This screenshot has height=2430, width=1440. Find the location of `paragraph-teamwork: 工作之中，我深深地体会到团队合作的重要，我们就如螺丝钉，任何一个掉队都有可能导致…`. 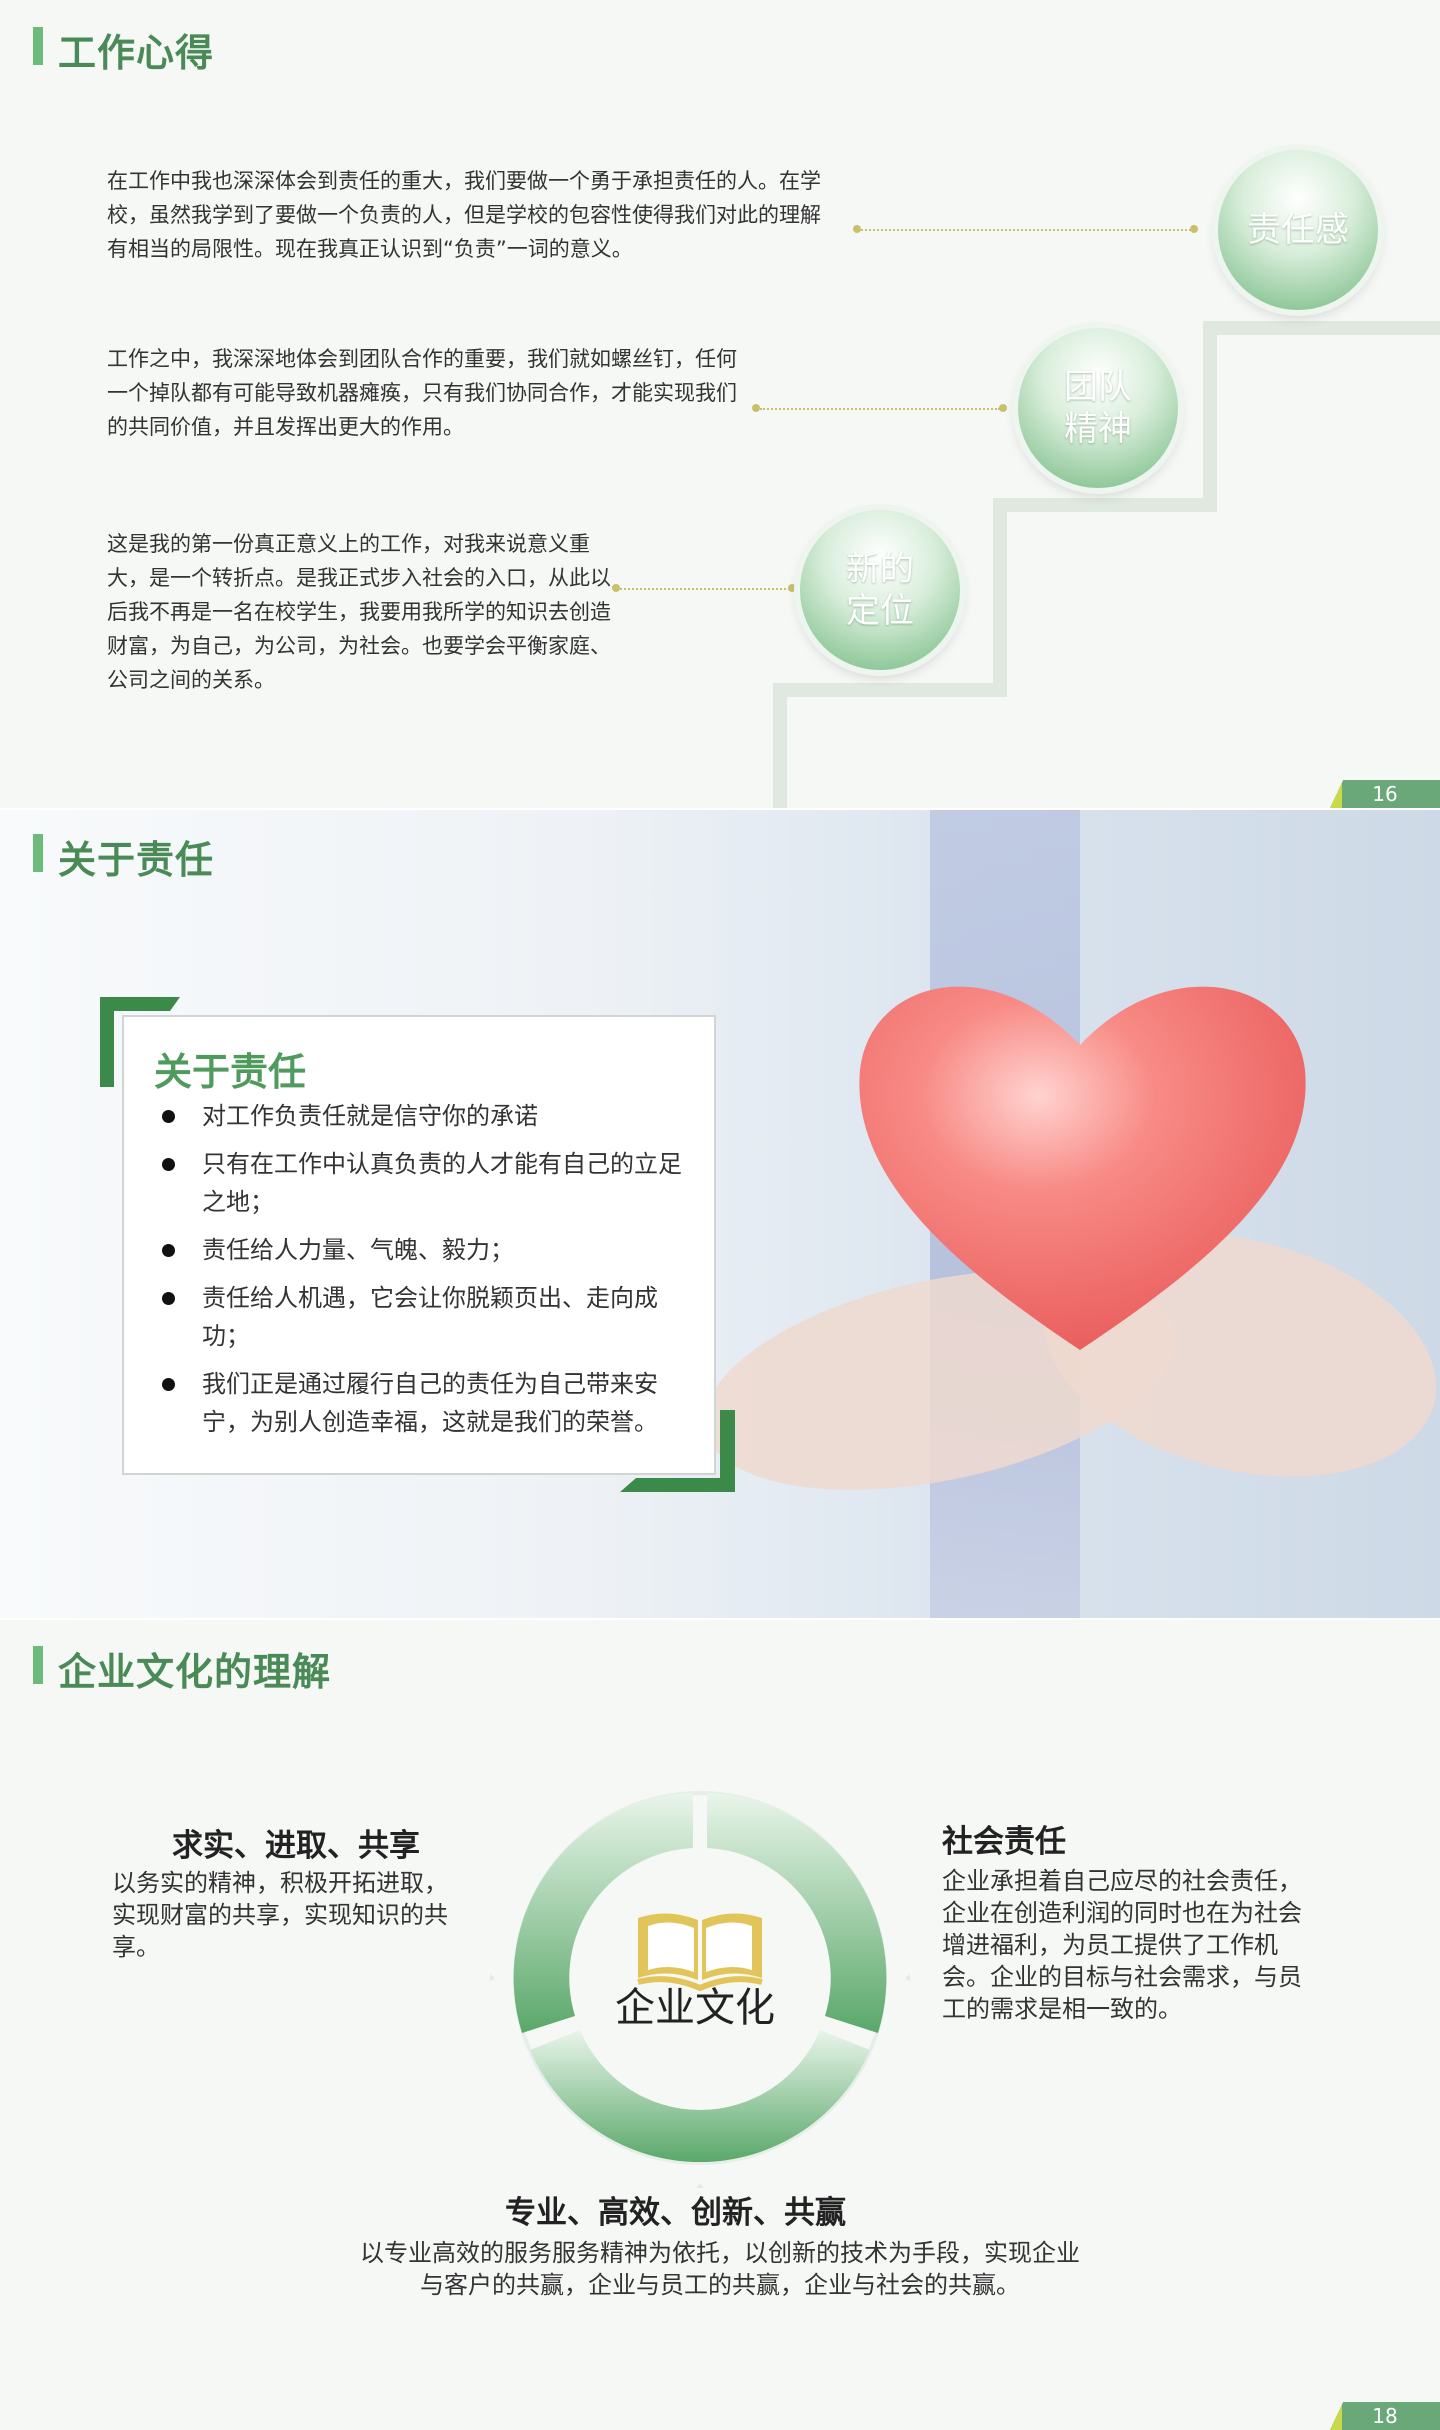

paragraph-teamwork: 工作之中，我深深地体会到团队合作的重要，我们就如螺丝钉，任何一个掉队都有可能导致… is located at coordinates (422, 393).